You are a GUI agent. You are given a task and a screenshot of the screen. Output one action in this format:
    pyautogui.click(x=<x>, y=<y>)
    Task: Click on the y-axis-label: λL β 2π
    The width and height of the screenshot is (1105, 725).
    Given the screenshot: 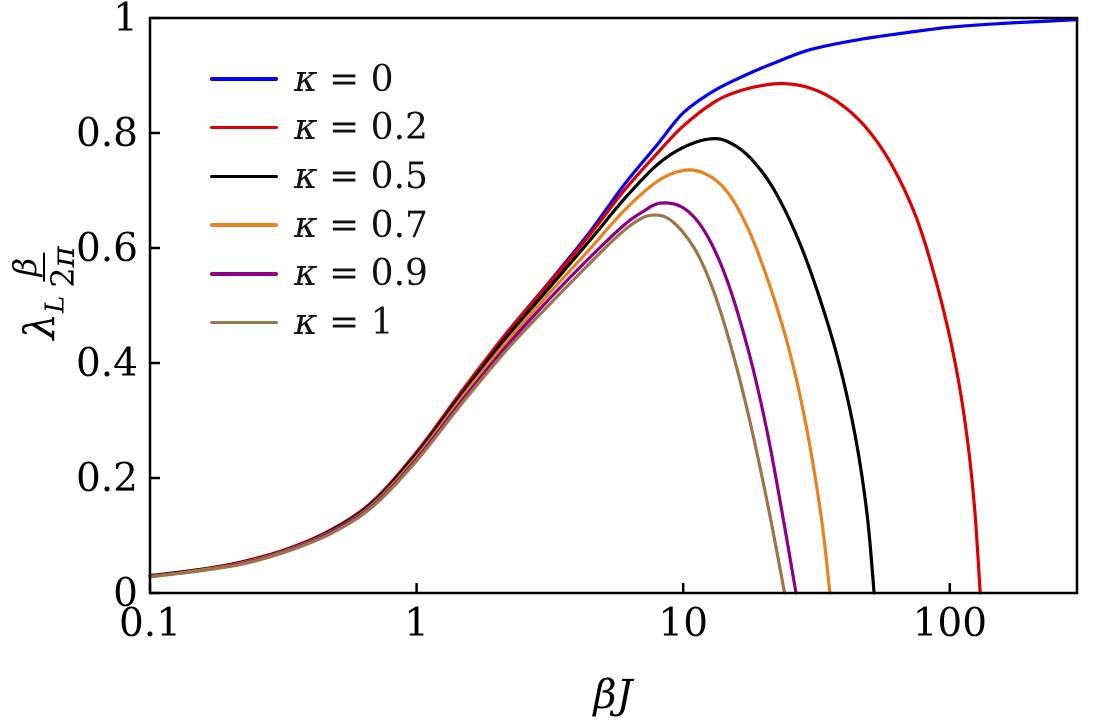 What is the action you would take?
    pyautogui.click(x=44, y=293)
    